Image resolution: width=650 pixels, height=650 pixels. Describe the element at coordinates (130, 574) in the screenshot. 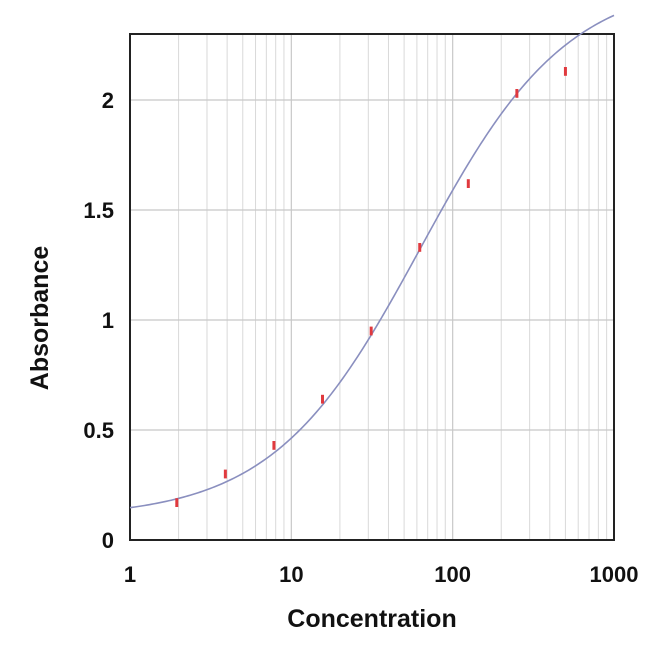

I see `x-tick-label: 1` at that location.